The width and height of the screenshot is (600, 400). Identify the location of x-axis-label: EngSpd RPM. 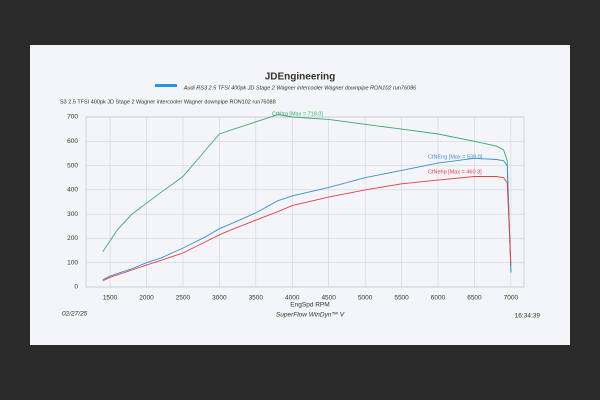
(309, 305).